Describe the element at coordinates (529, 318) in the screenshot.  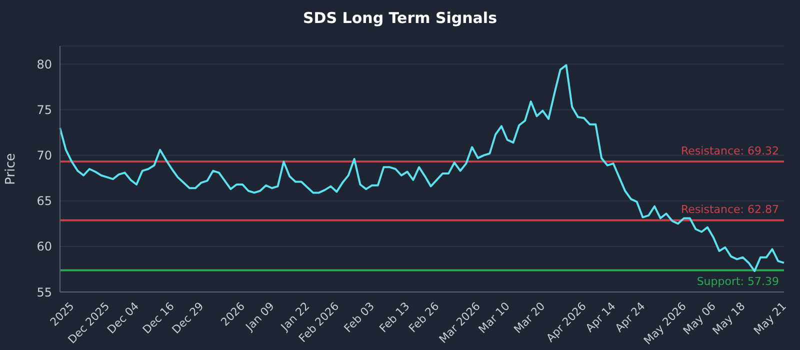
I see `x-tick-label: Mar 20` at that location.